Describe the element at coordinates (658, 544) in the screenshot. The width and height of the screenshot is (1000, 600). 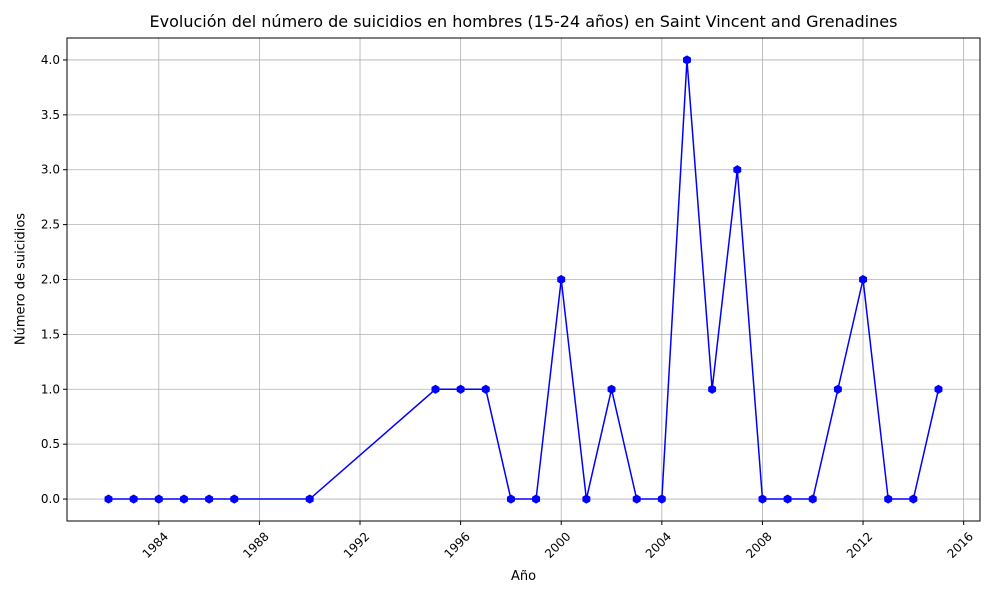
I see `x-tick-label: 2004` at that location.